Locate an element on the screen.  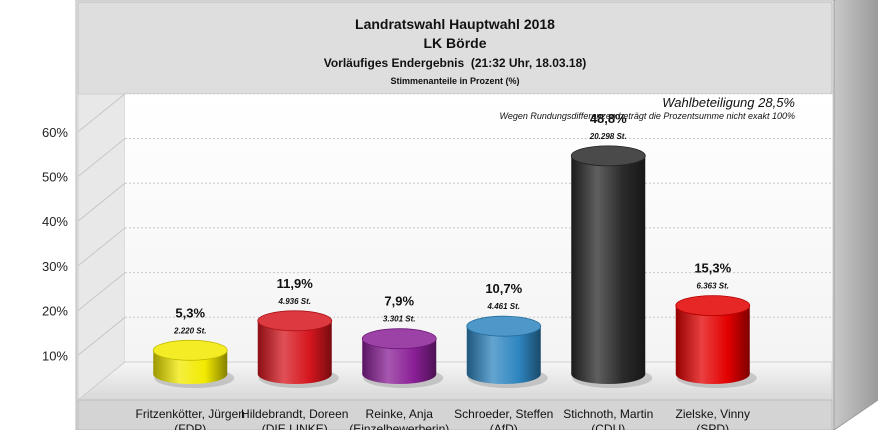
category-strip is located at coordinates (455, 414).